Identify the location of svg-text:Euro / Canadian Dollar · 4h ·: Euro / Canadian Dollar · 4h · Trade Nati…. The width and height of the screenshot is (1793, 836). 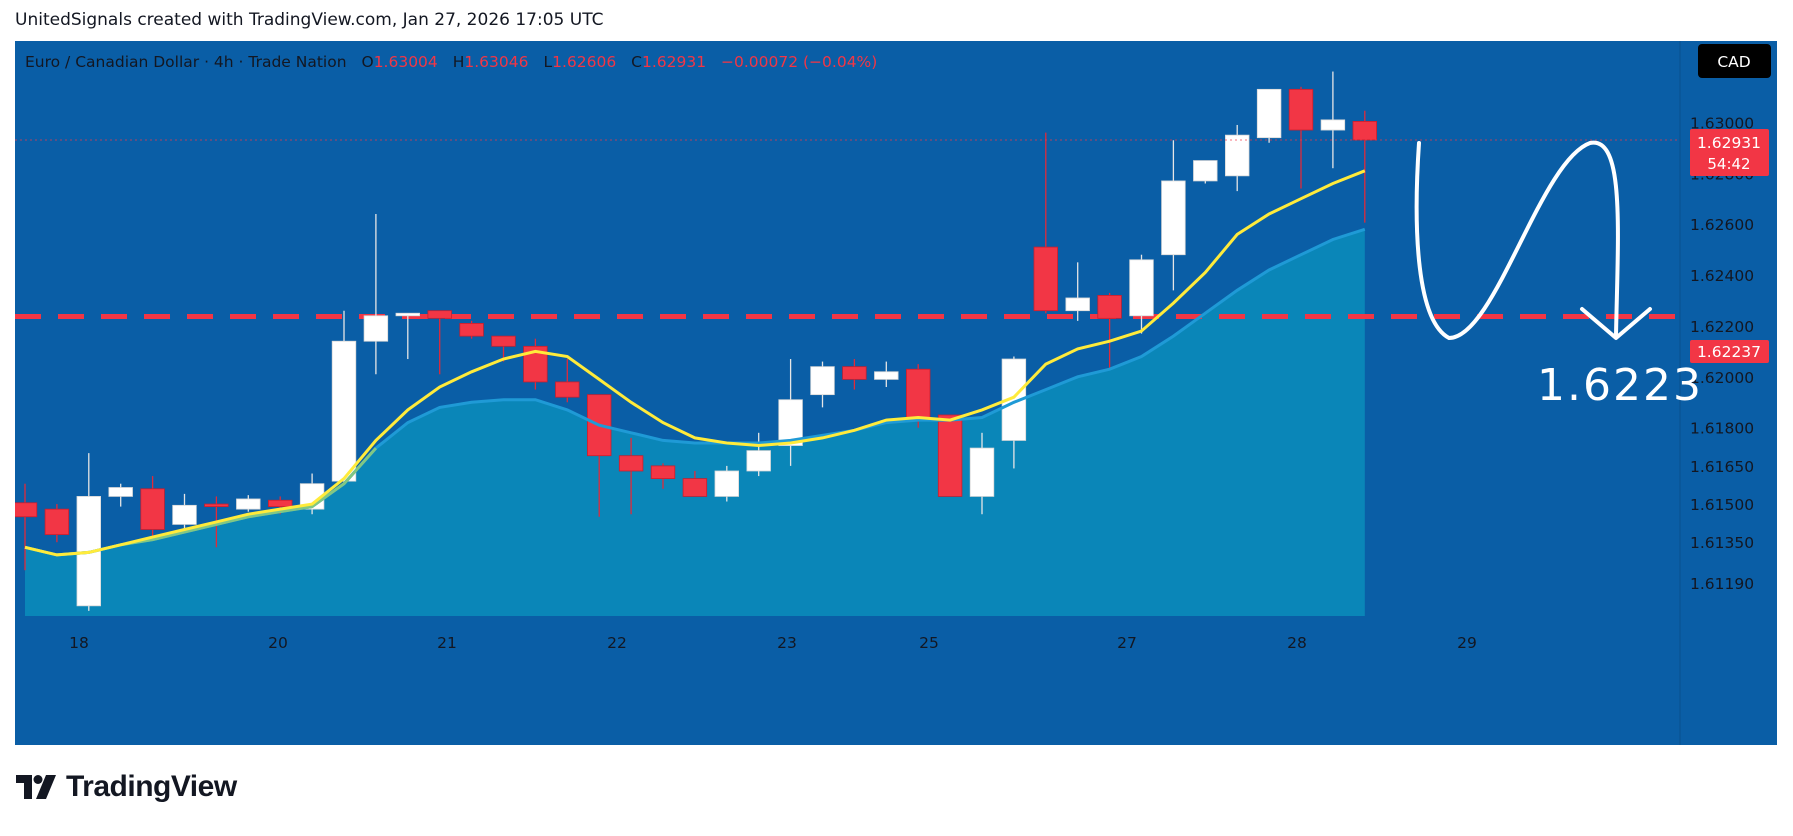
(451, 62).